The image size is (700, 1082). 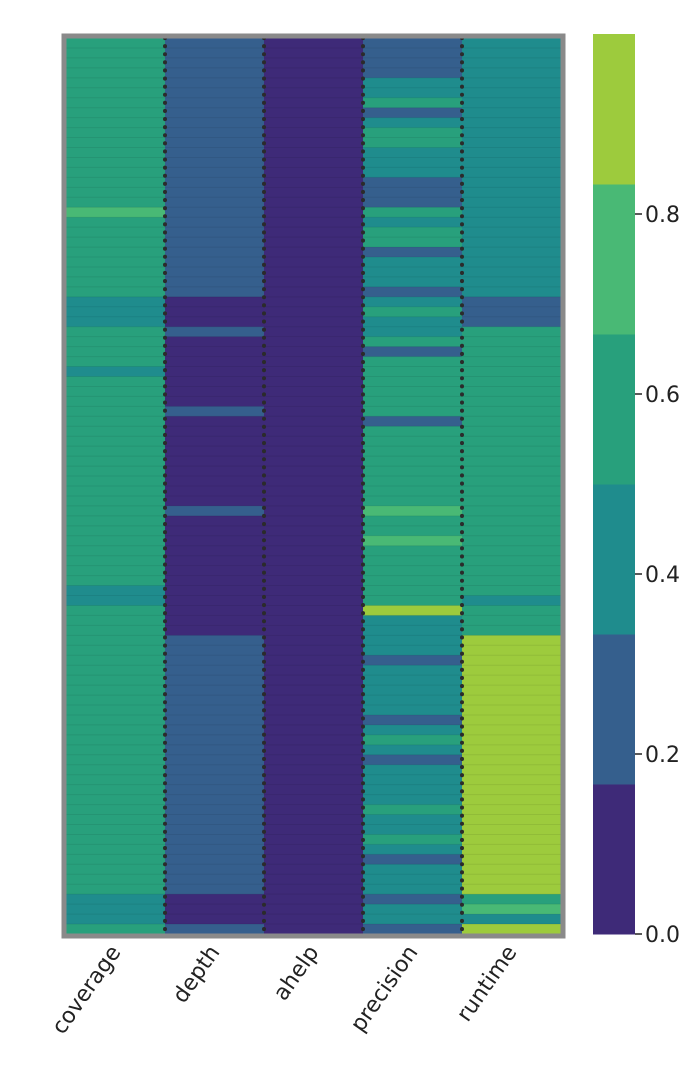 What do you see at coordinates (662, 935) in the screenshot?
I see `colorbar-tick-label: 0.0` at bounding box center [662, 935].